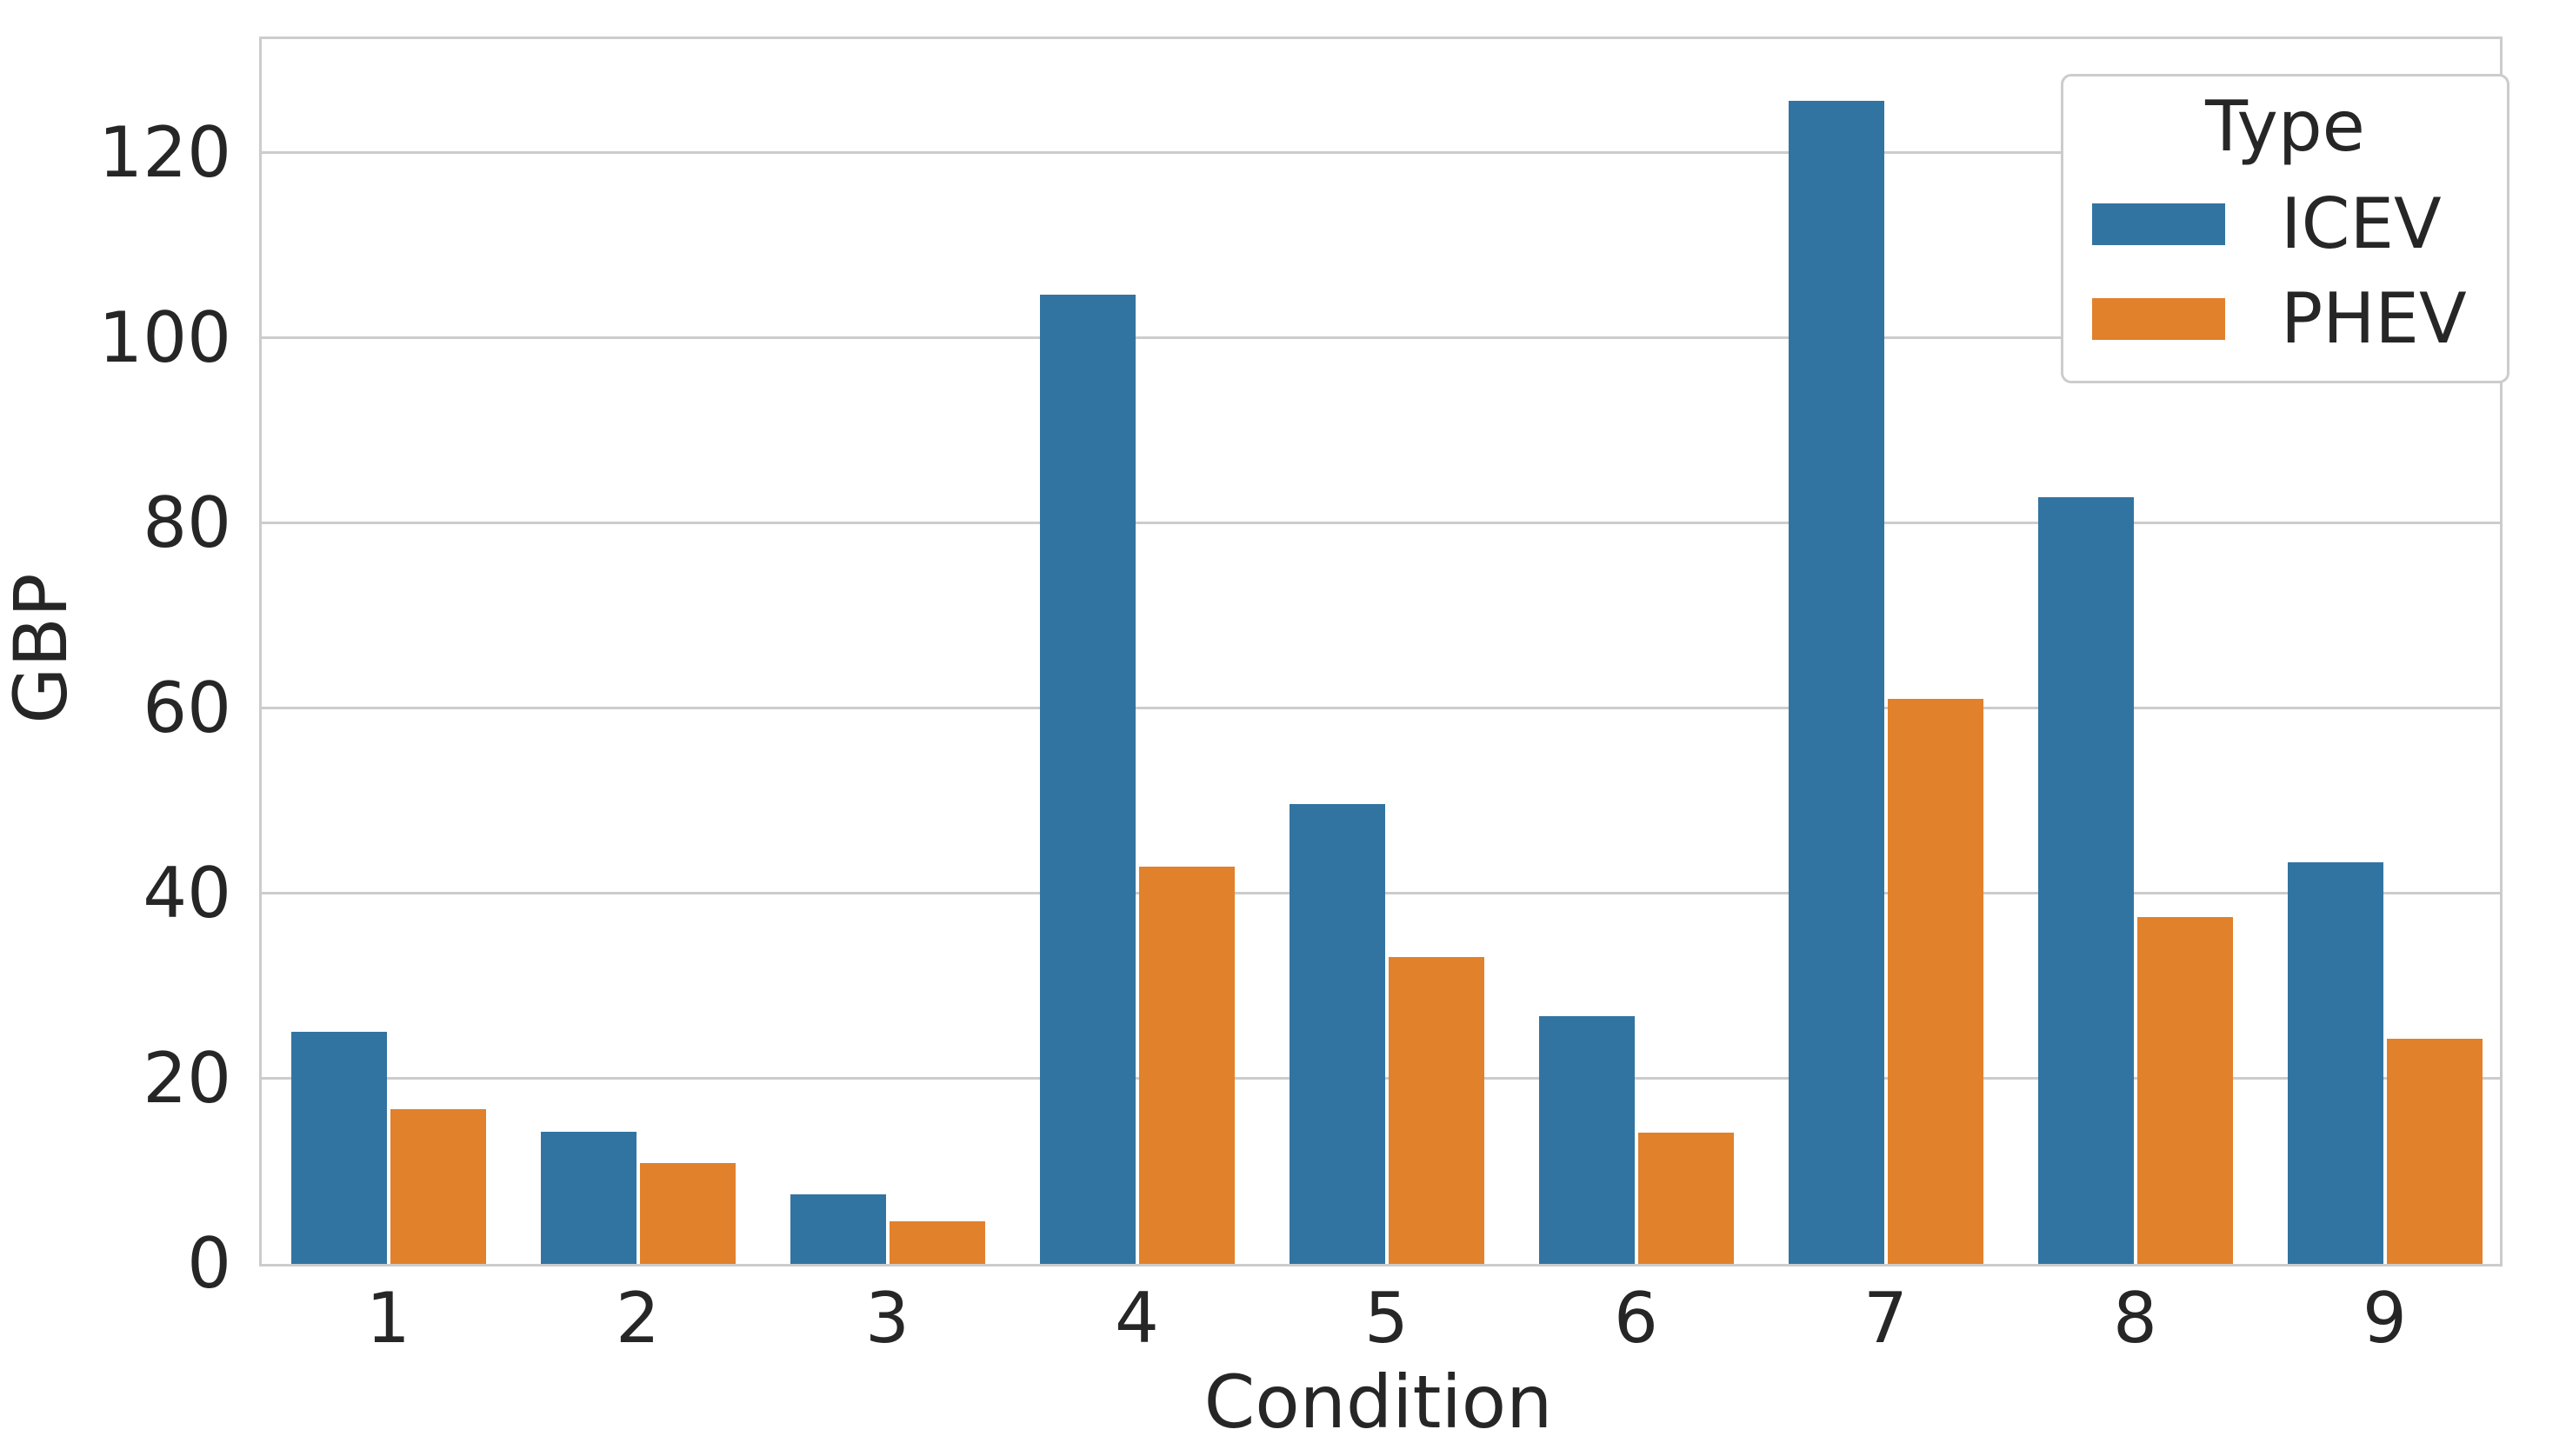 Image resolution: width=2566 pixels, height=1456 pixels. What do you see at coordinates (1378, 1402) in the screenshot?
I see `x-axis-title: Condition` at bounding box center [1378, 1402].